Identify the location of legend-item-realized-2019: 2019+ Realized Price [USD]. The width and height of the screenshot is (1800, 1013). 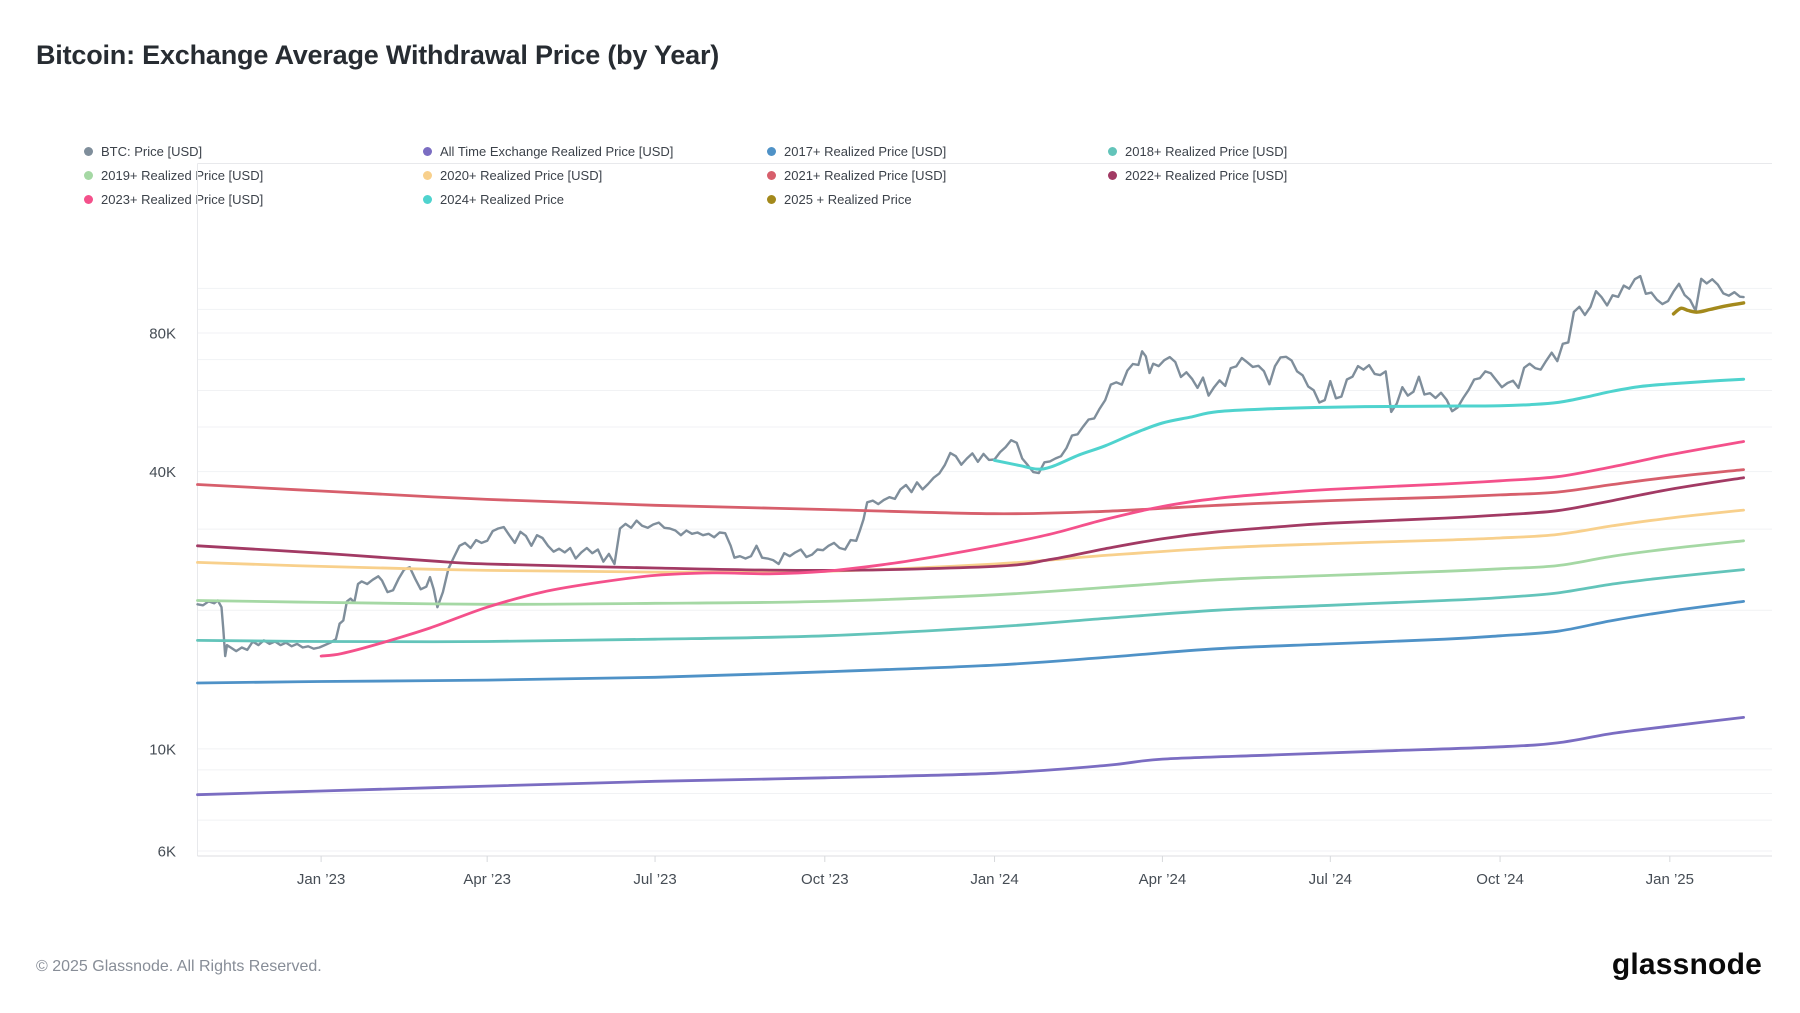
(173, 175).